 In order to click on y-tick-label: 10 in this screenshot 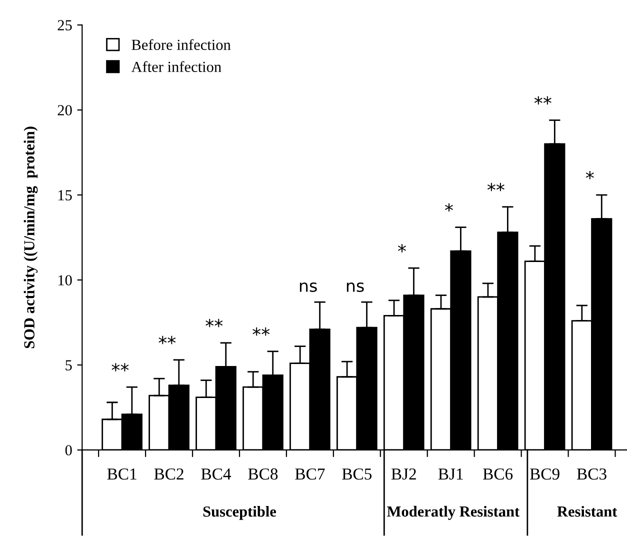, I will do `click(65, 280)`.